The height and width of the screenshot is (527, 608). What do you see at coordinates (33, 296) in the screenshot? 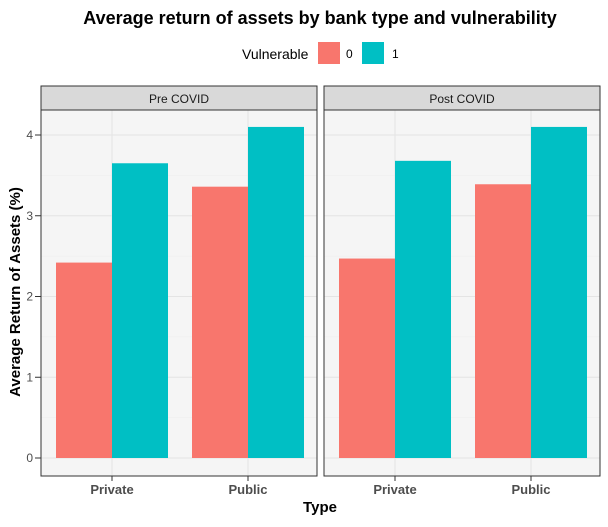
I see `y-axis: 0 1 2 3 4` at bounding box center [33, 296].